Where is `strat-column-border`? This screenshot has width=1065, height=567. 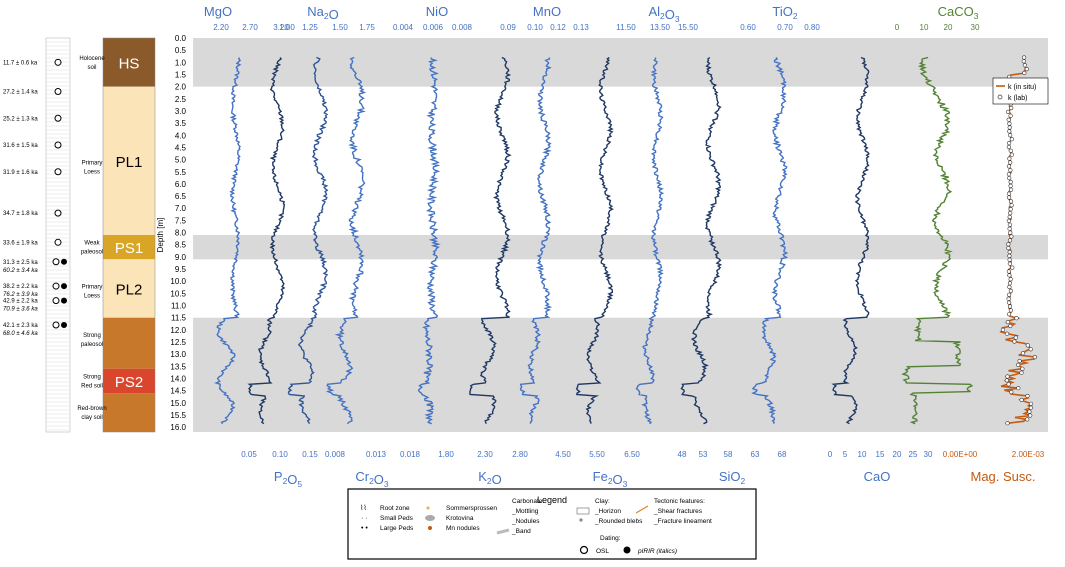
strat-column-border is located at coordinates (129, 235).